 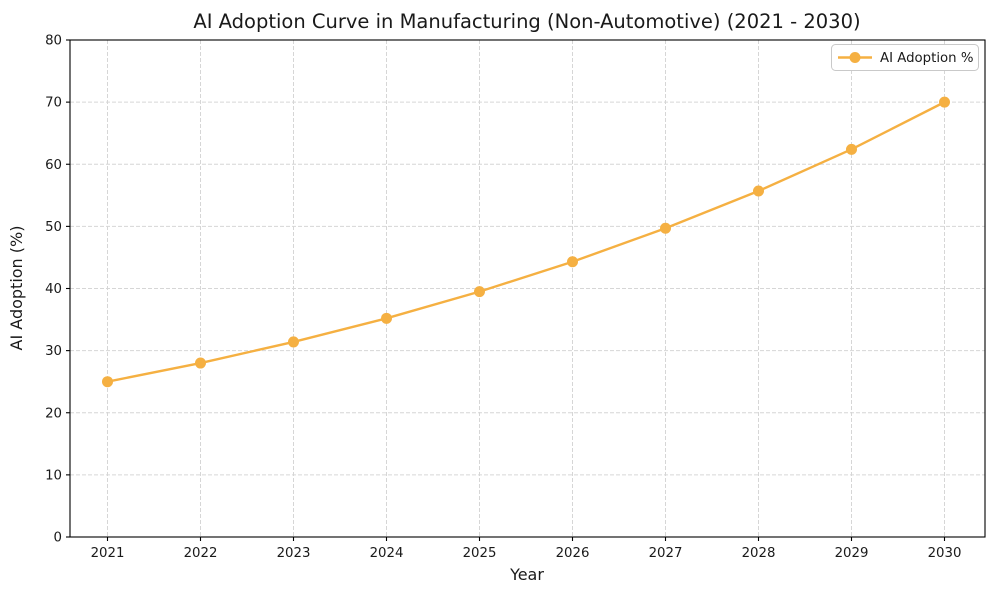 I want to click on x-tick-label-2028: 2028, so click(x=759, y=553).